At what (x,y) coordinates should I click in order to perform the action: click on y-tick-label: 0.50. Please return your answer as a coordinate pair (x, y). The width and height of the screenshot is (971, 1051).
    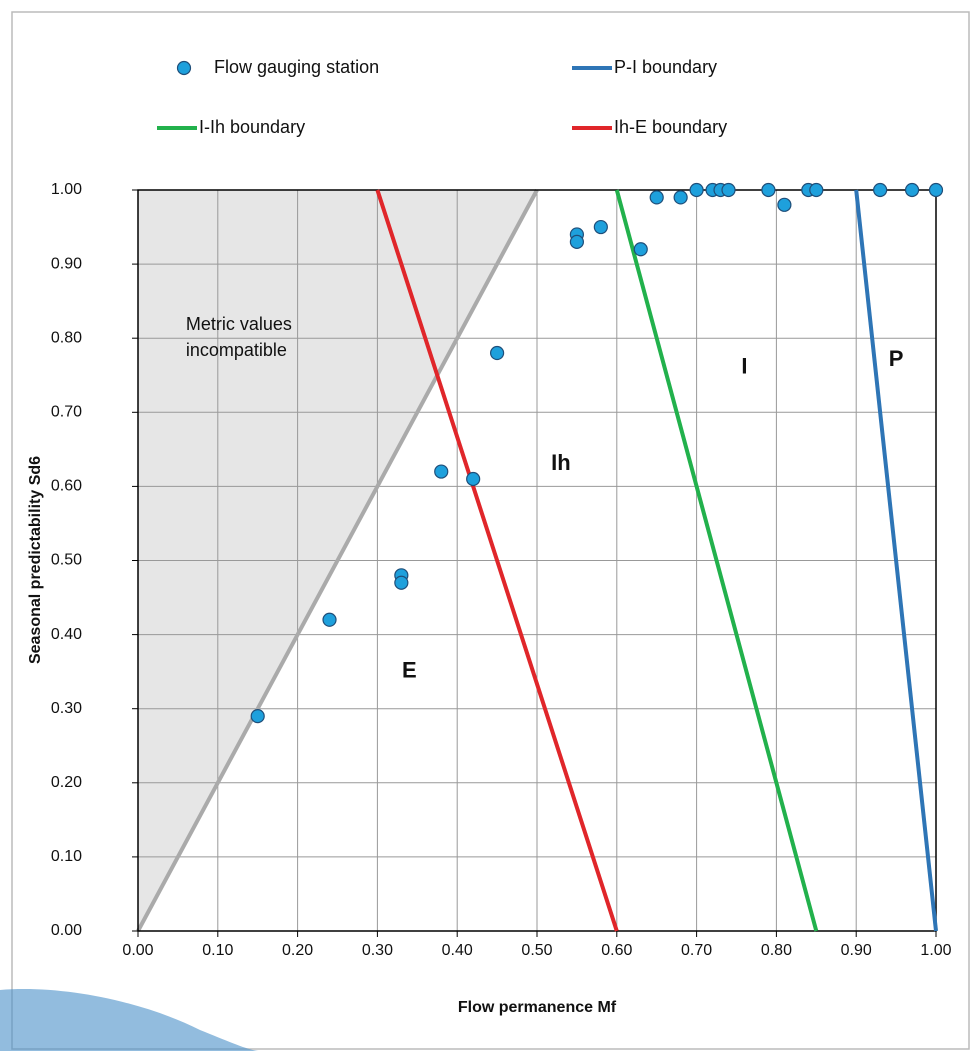
    Looking at the image, I should click on (66, 560).